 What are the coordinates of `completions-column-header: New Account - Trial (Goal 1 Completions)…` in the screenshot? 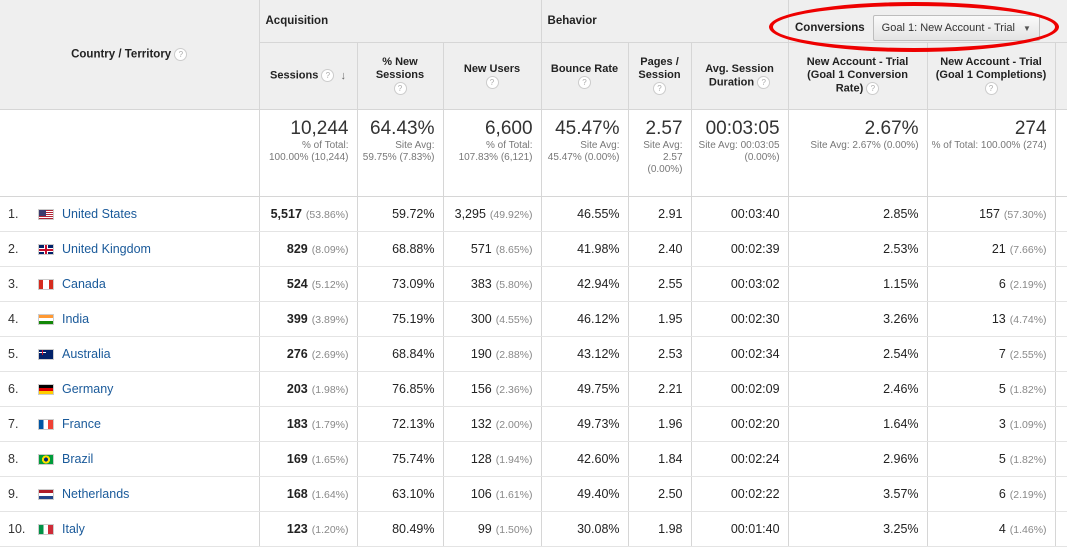 It's located at (991, 76).